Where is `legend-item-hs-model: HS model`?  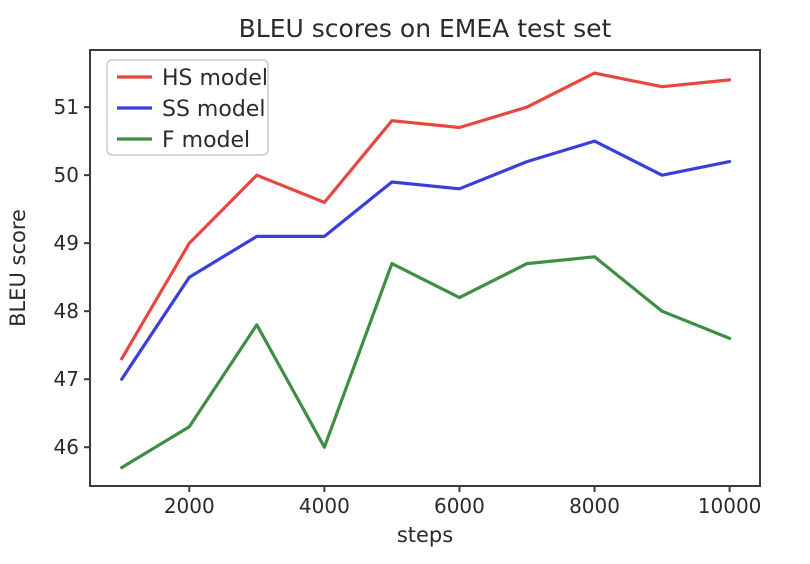
legend-item-hs-model: HS model is located at coordinates (192, 78).